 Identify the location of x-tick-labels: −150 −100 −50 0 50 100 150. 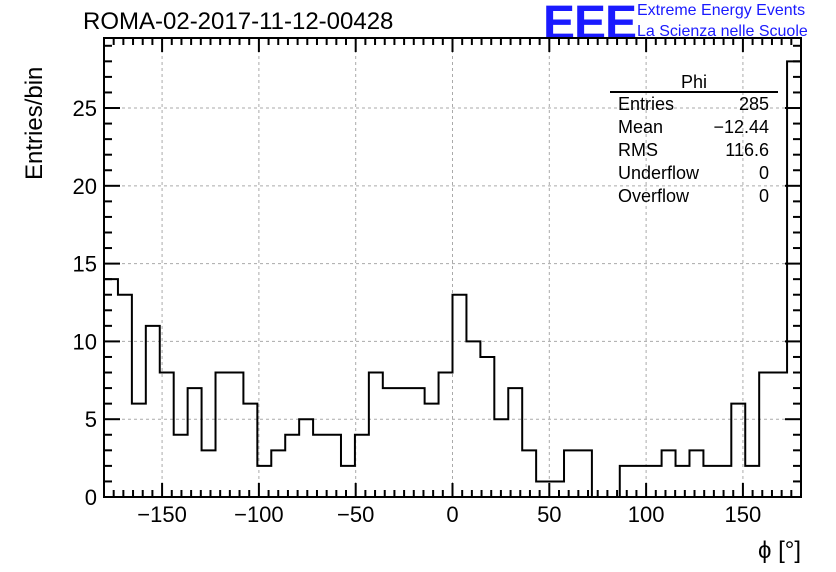
(449, 514).